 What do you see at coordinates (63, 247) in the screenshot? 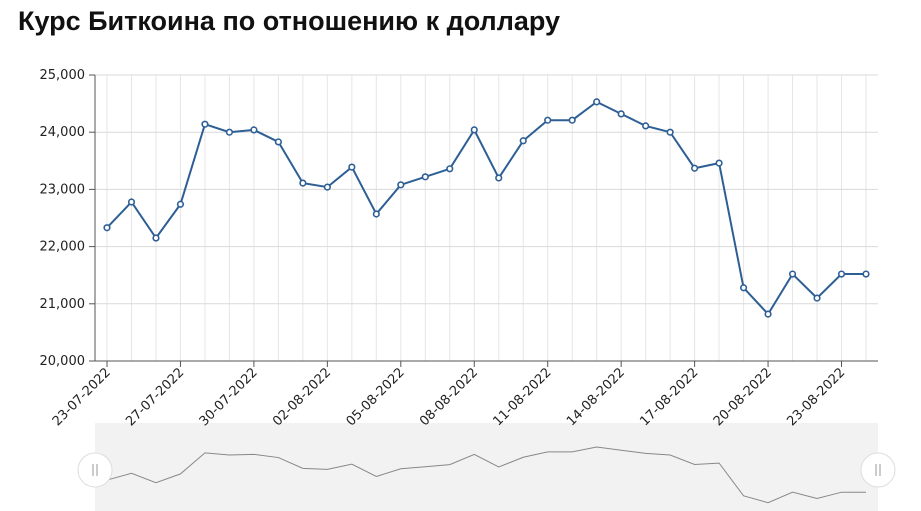
I see `y-tick-label: 22,000` at bounding box center [63, 247].